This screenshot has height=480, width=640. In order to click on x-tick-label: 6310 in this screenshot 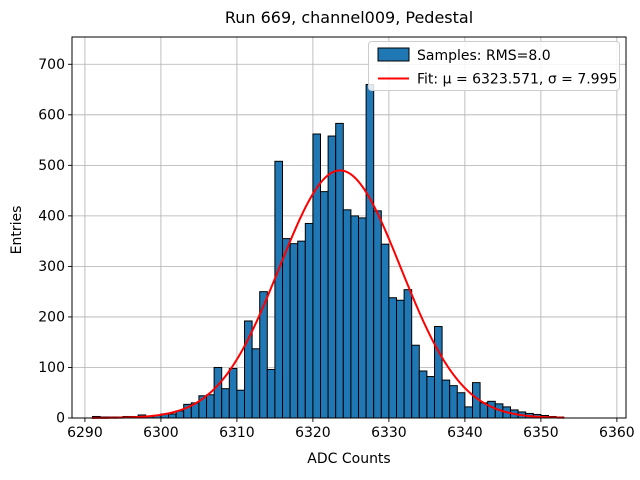, I will do `click(237, 433)`.